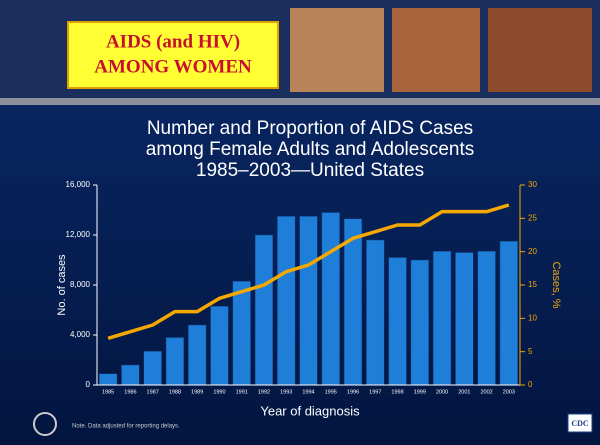  Describe the element at coordinates (310, 149) in the screenshot. I see `chart-title: among Female Adults and Adolescents` at that location.